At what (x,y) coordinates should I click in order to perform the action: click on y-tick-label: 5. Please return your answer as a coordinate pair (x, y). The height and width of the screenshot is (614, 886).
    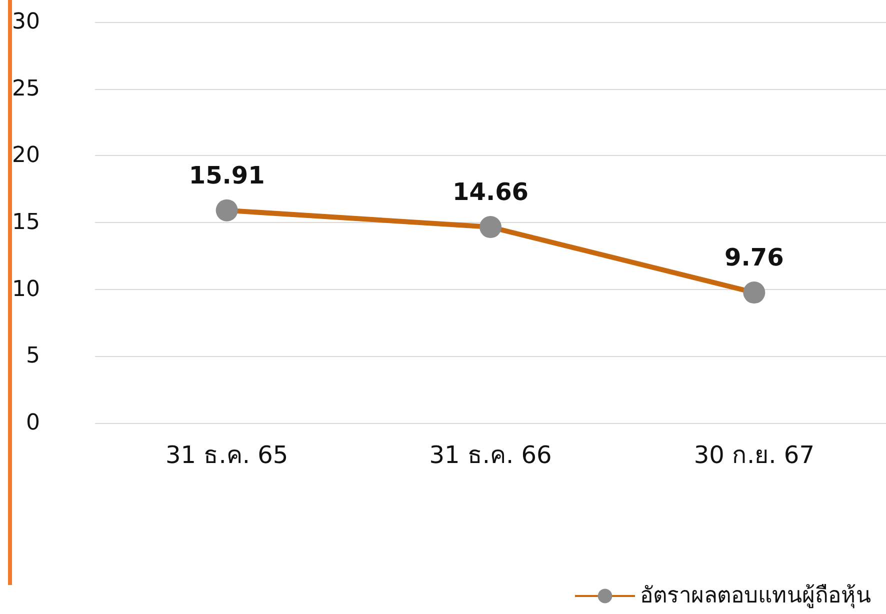
    Looking at the image, I should click on (33, 356).